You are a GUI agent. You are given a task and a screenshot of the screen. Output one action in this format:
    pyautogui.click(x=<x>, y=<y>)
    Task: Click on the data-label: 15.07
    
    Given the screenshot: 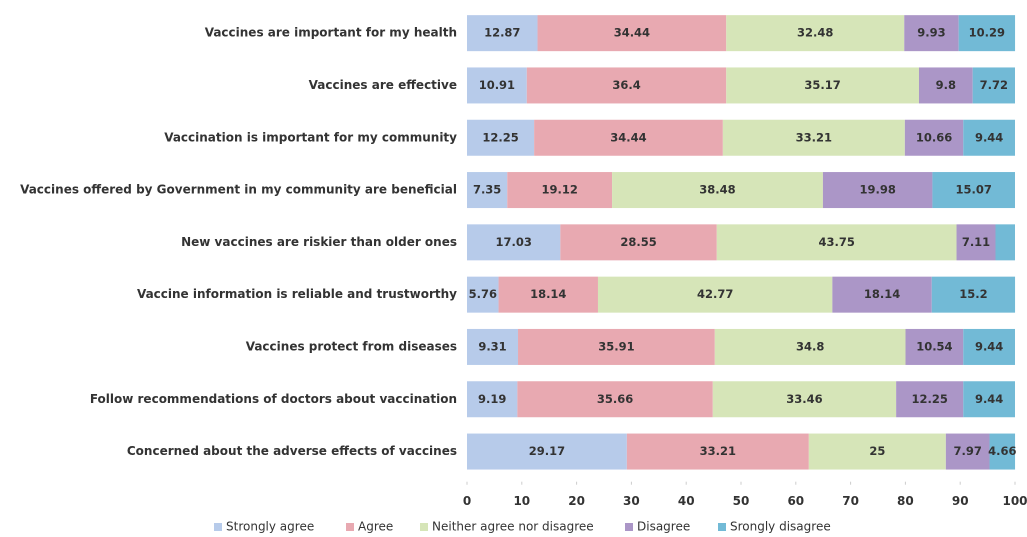 What is the action you would take?
    pyautogui.click(x=974, y=190)
    